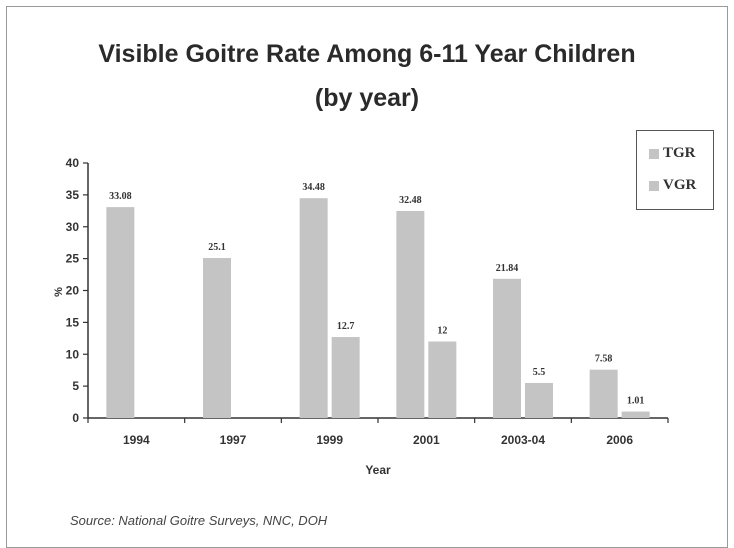 The width and height of the screenshot is (734, 548). I want to click on legend-swatch-tgr, so click(654, 153).